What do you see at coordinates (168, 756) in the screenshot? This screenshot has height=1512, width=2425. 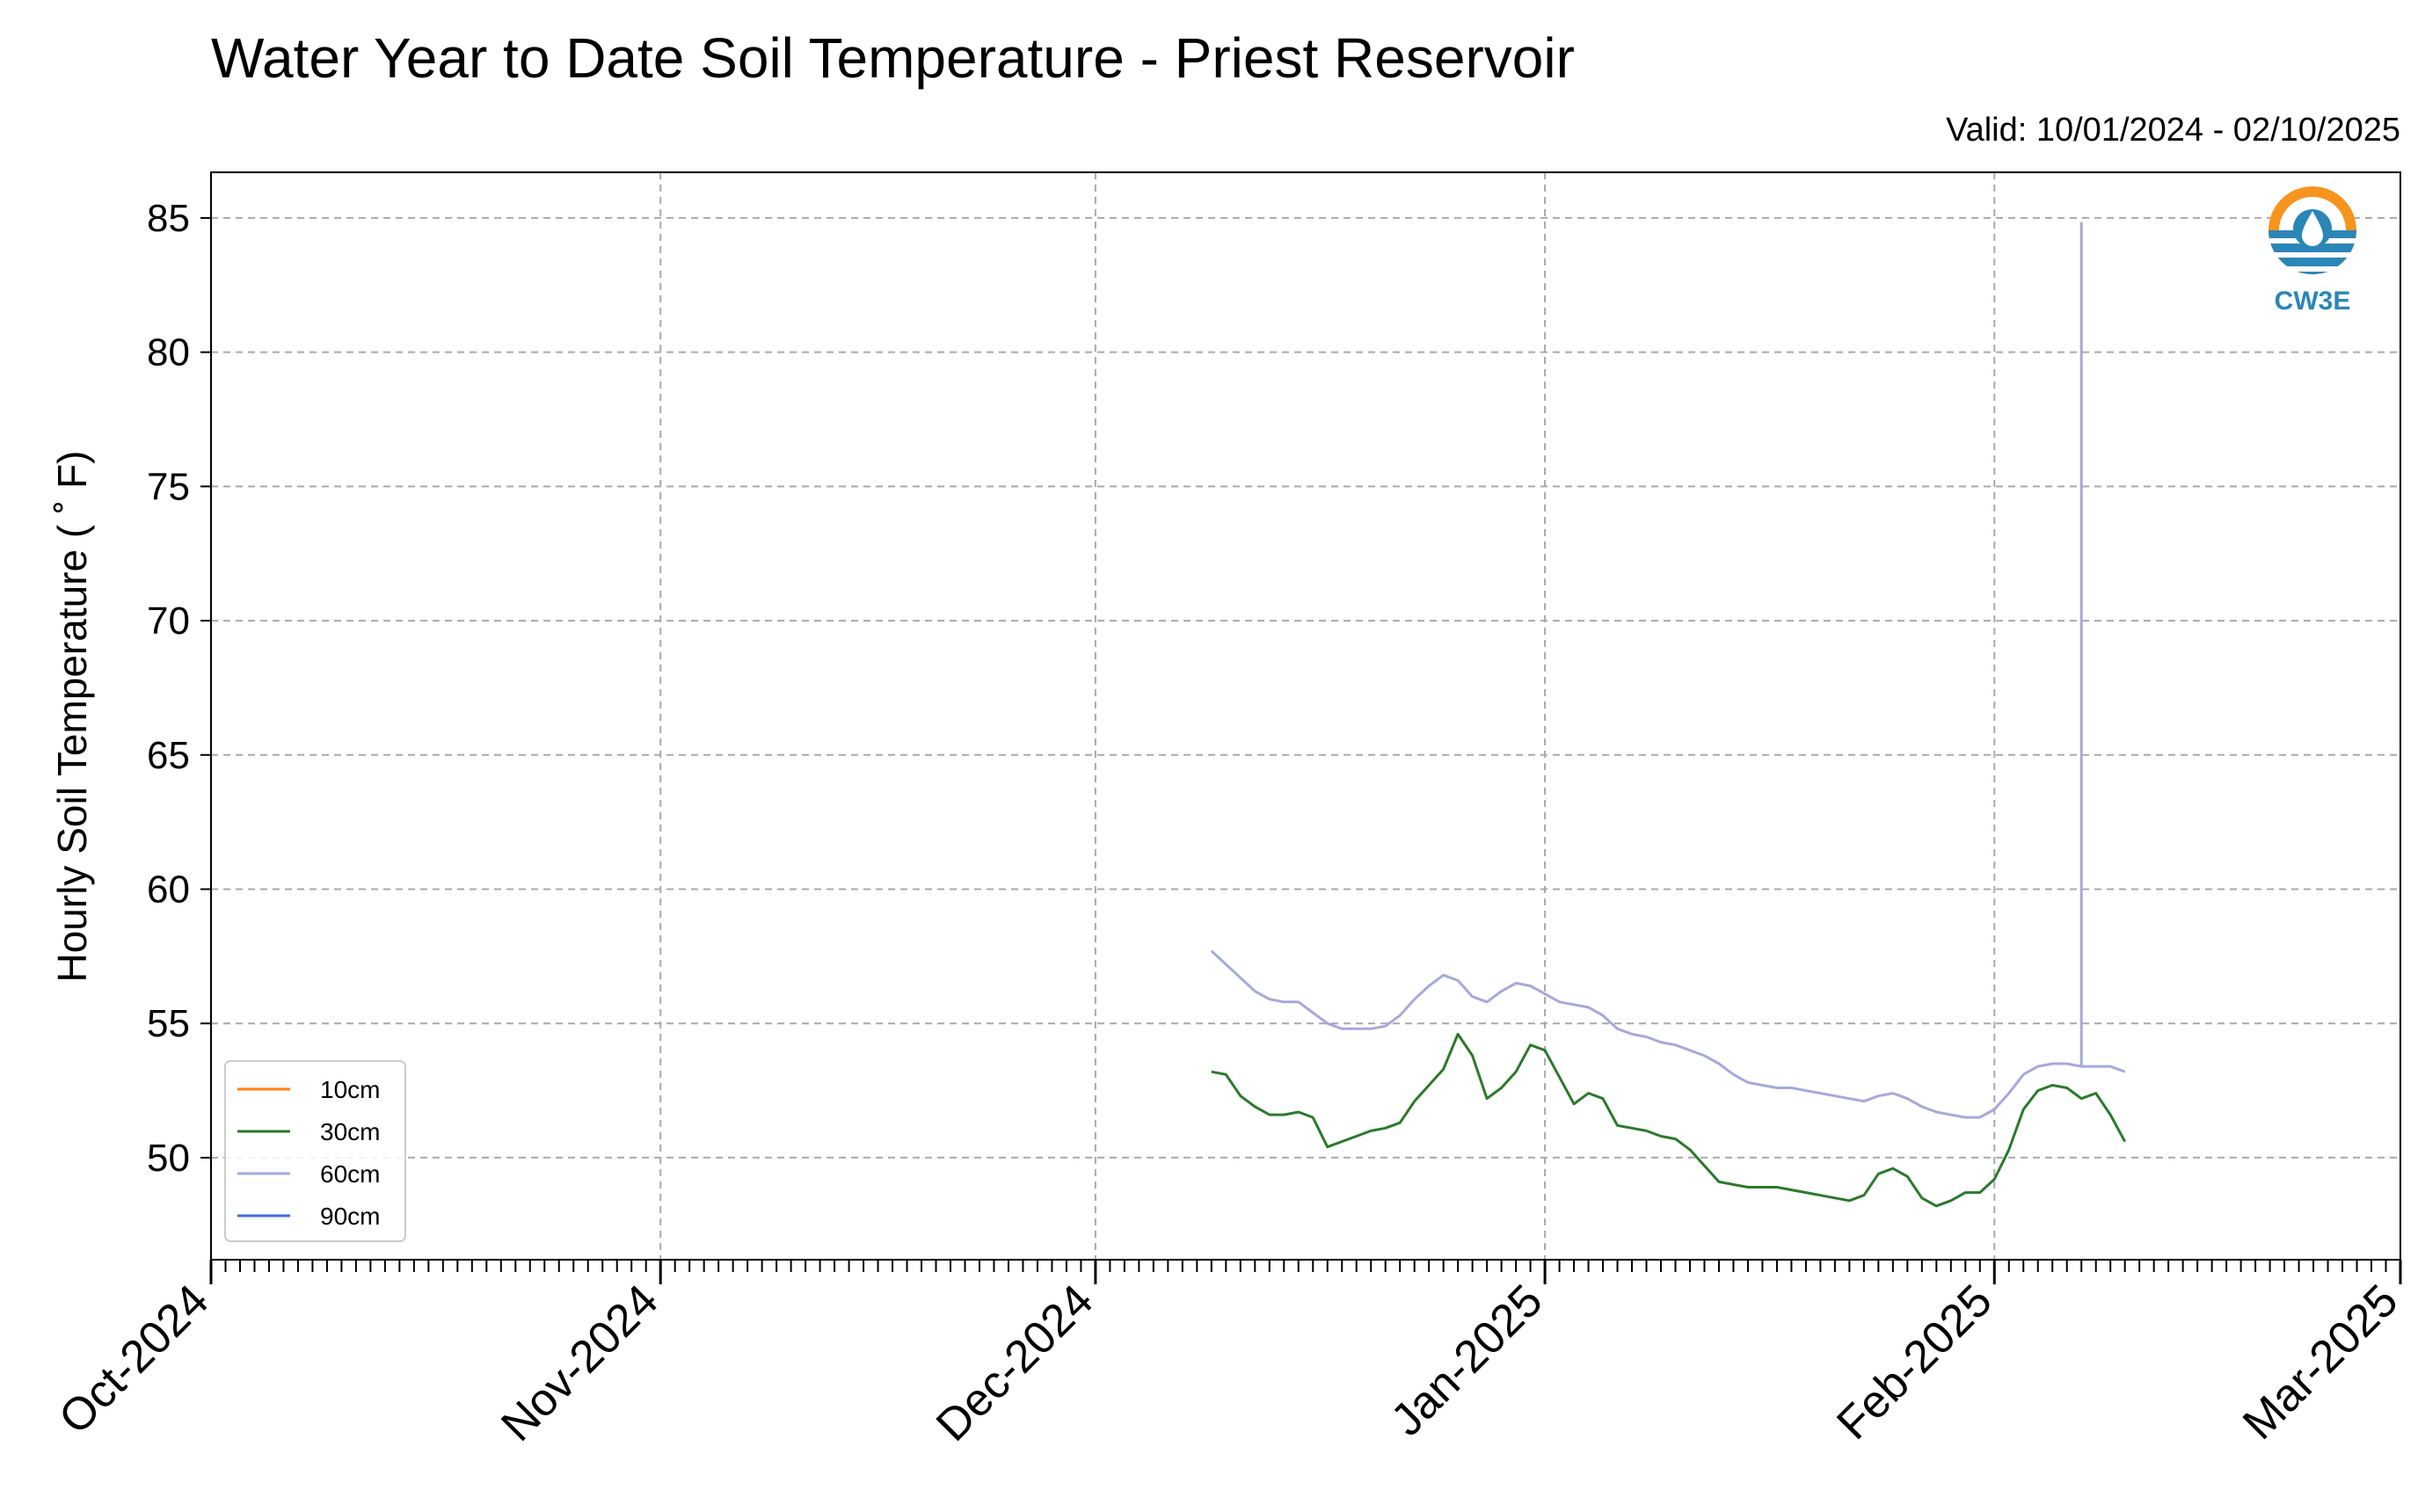 I see `y-tick-label: 65` at bounding box center [168, 756].